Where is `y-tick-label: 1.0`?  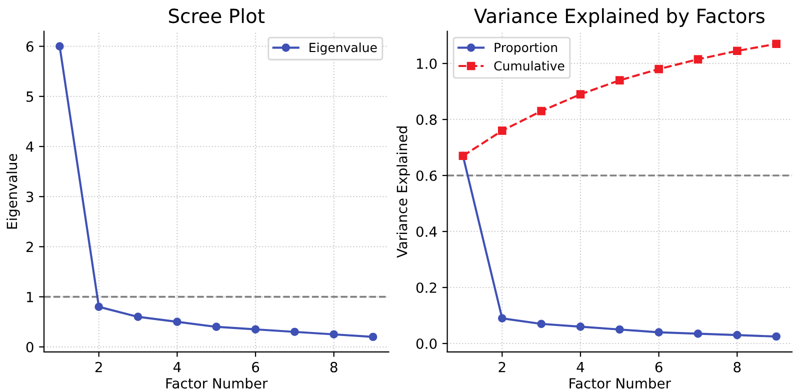 y-tick-label: 1.0 is located at coordinates (427, 63).